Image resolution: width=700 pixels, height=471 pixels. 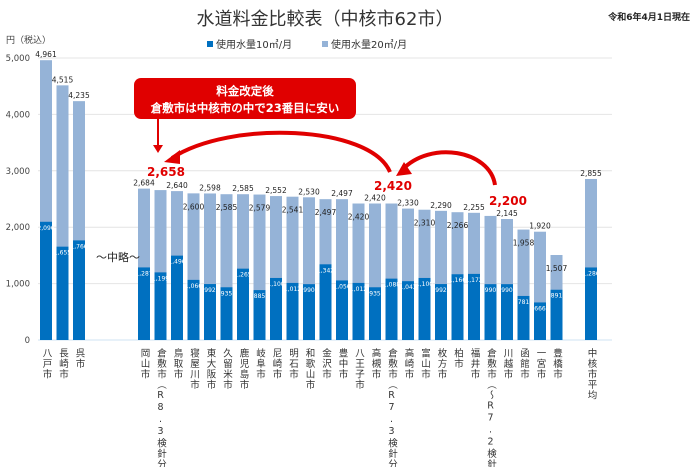 What do you see at coordinates (540, 308) in the screenshot?
I see `value-label-10m3: 666` at bounding box center [540, 308].